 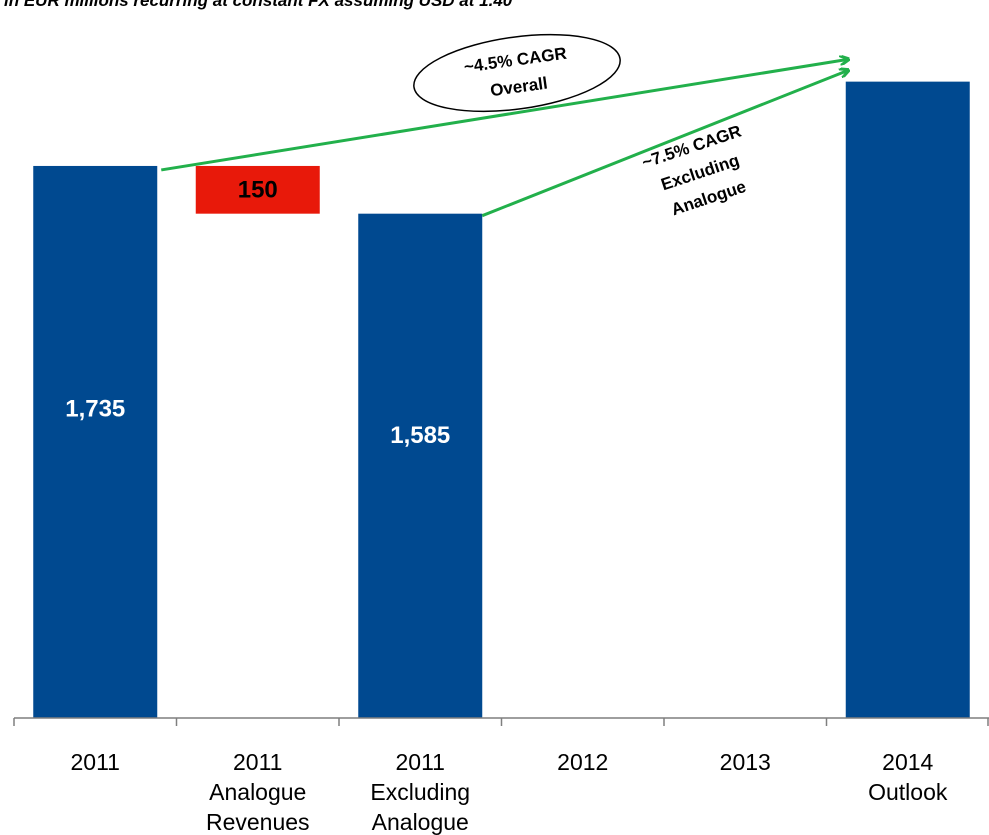 What do you see at coordinates (95, 408) in the screenshot?
I see `bar-value-label-0: 1,735` at bounding box center [95, 408].